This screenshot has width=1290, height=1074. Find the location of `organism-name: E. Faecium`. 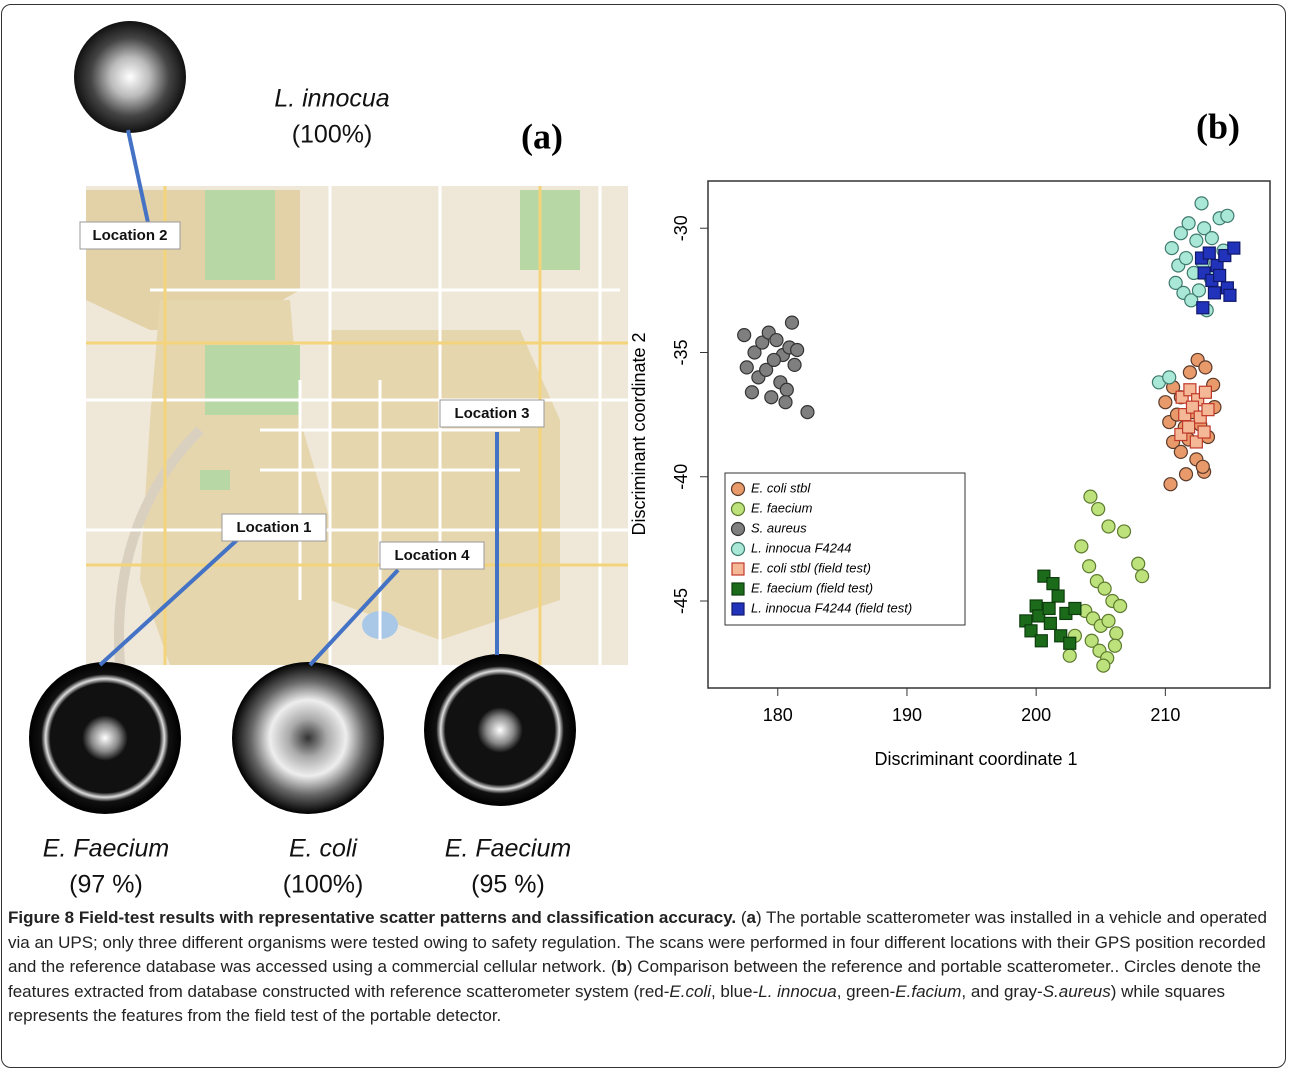

organism-name: E. Faecium is located at coordinates (508, 849).